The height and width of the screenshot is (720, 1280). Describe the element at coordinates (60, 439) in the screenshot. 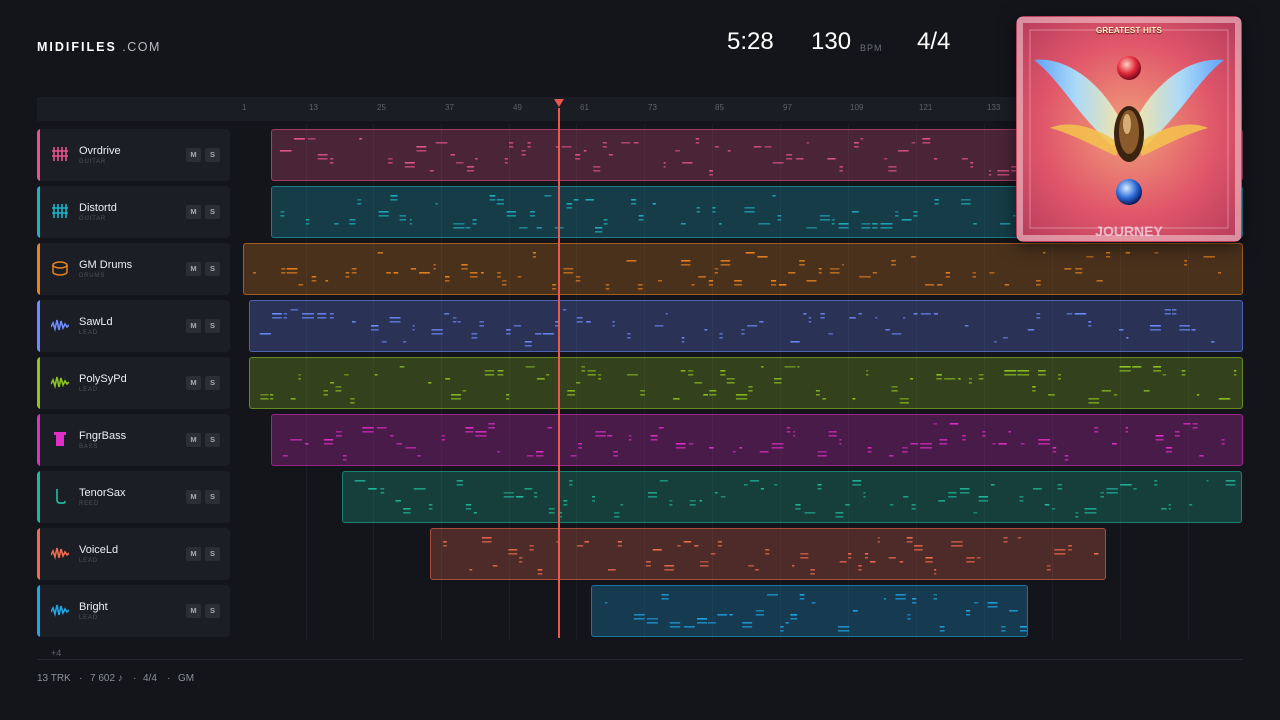

I see `bass-amp-icon` at that location.